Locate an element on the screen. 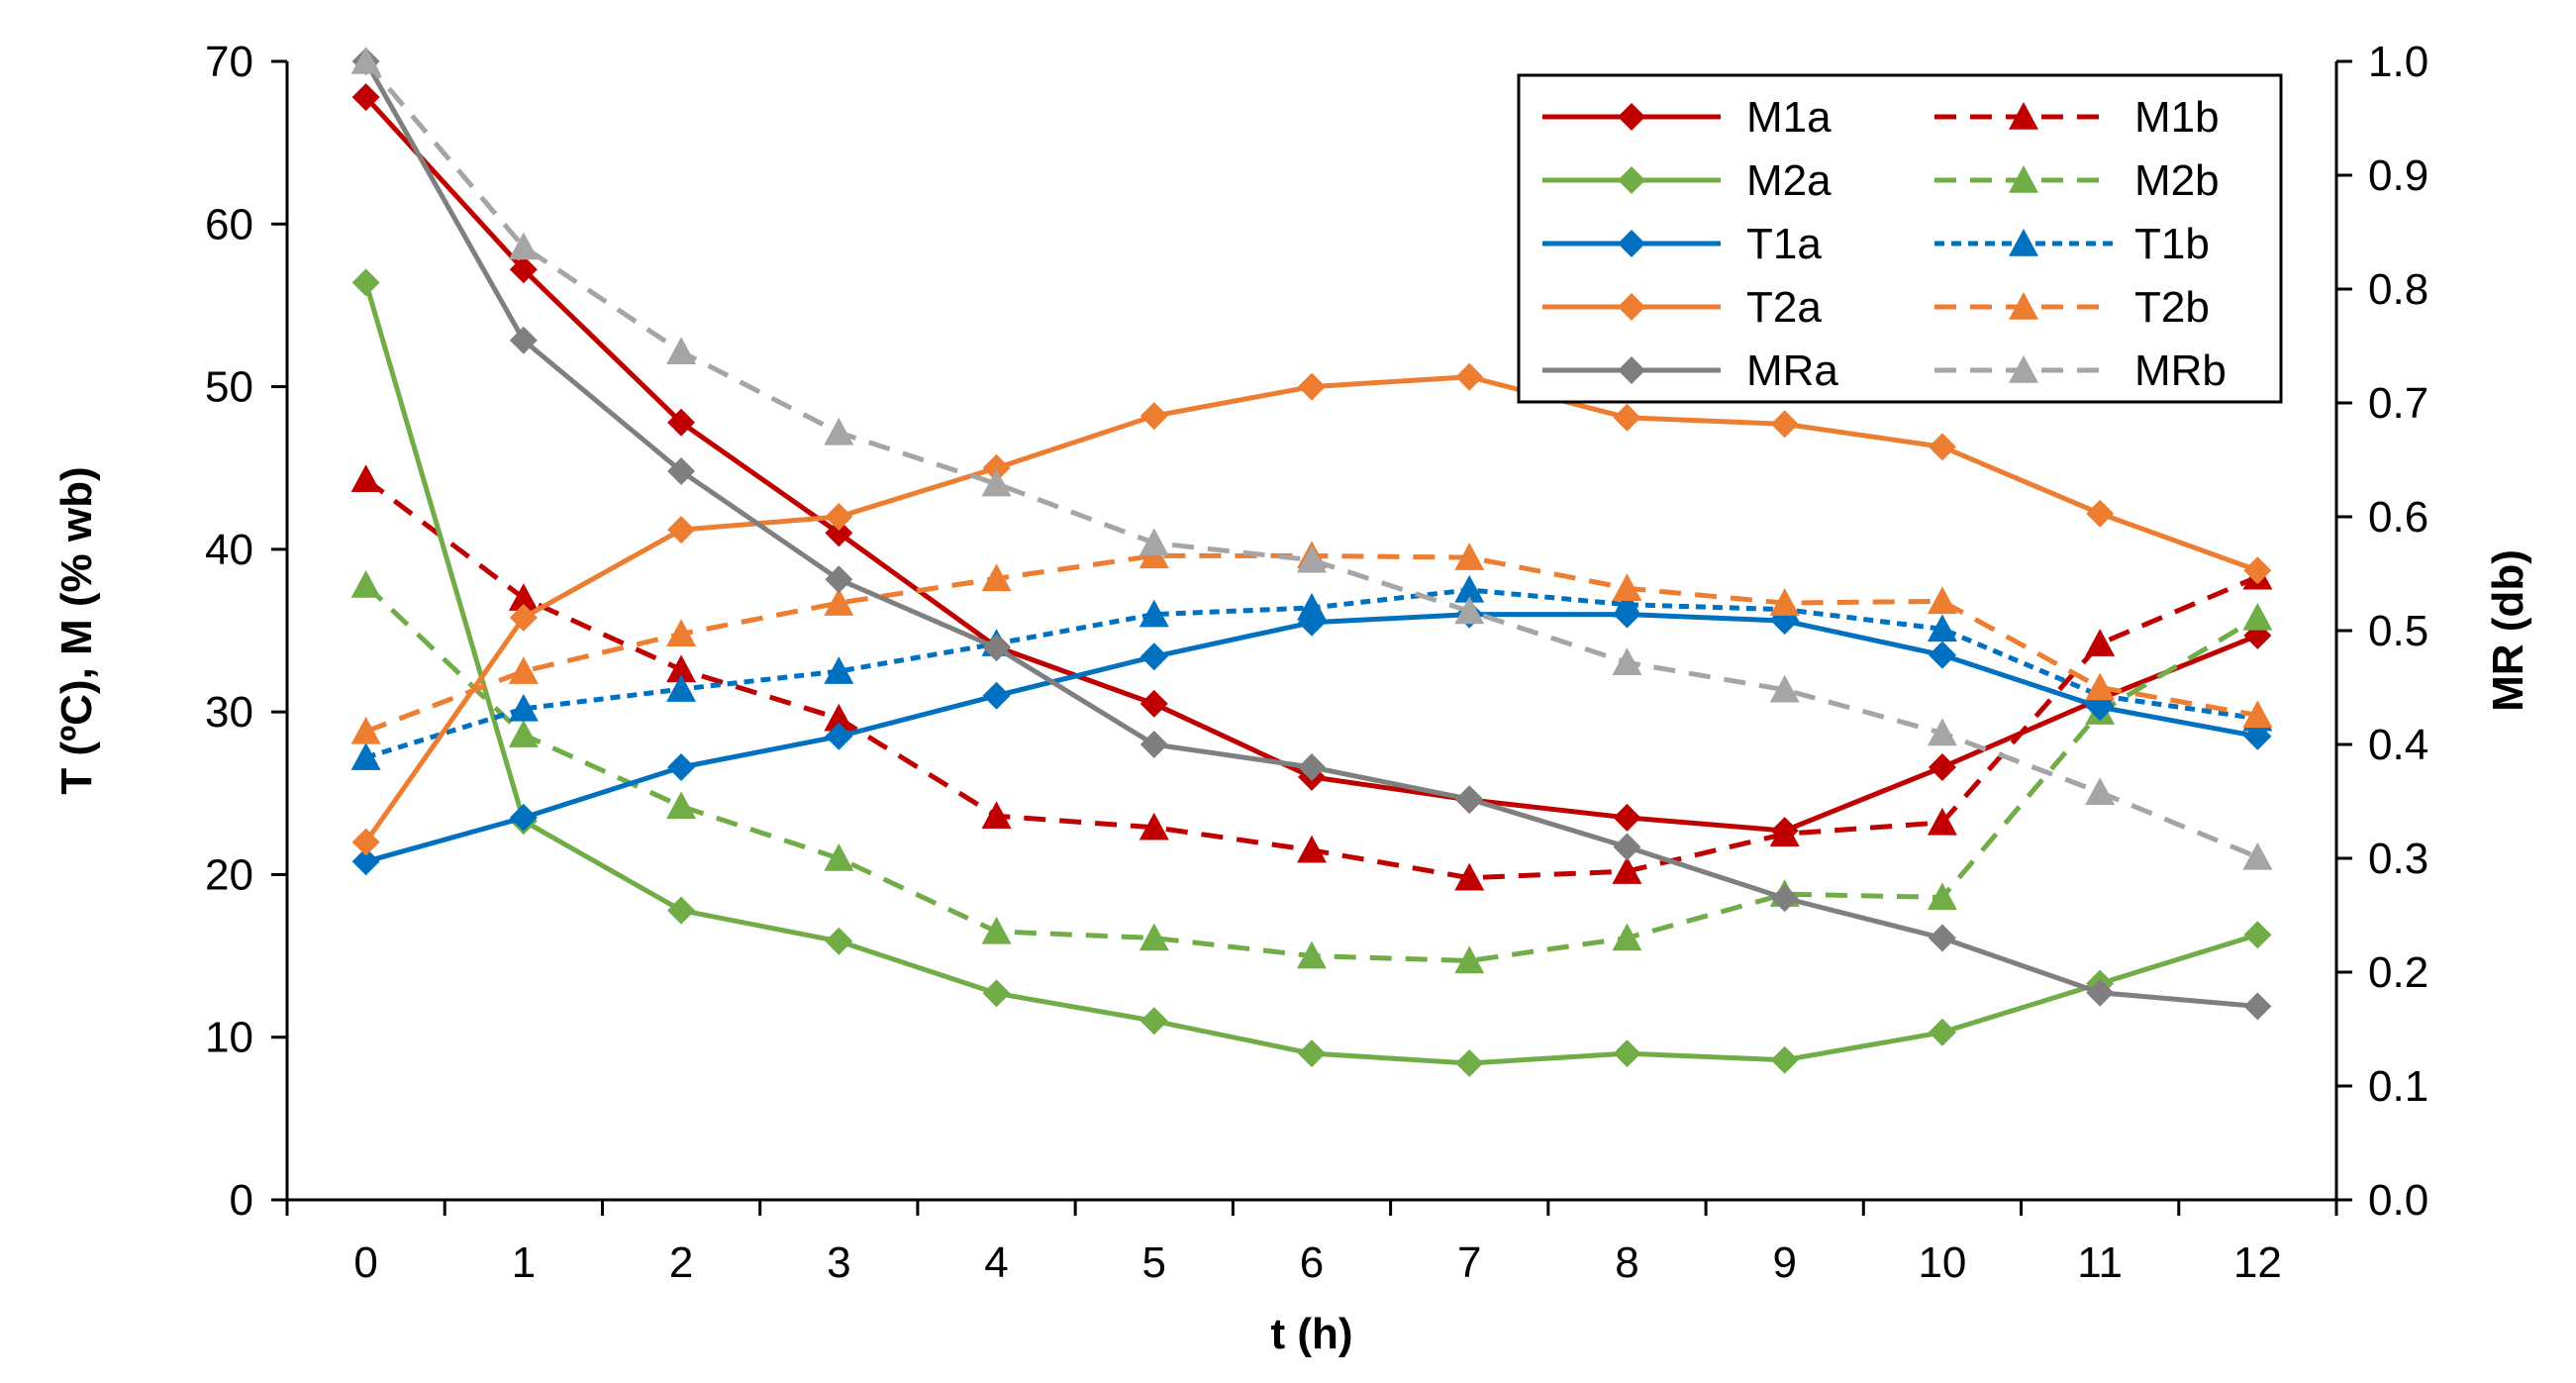 This screenshot has height=1383, width=2576. legend-item-T2a: T2a is located at coordinates (1682, 307).